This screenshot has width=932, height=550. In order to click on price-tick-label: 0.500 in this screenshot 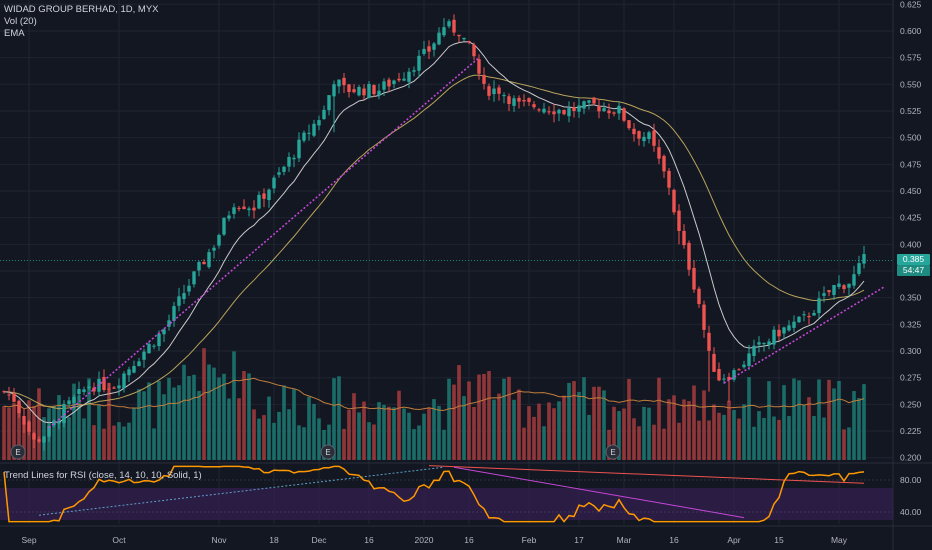, I will do `click(911, 138)`.